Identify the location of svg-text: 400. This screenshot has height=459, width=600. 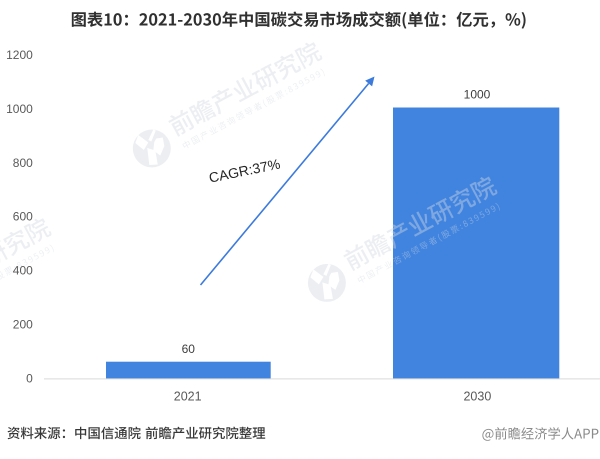
(23, 271).